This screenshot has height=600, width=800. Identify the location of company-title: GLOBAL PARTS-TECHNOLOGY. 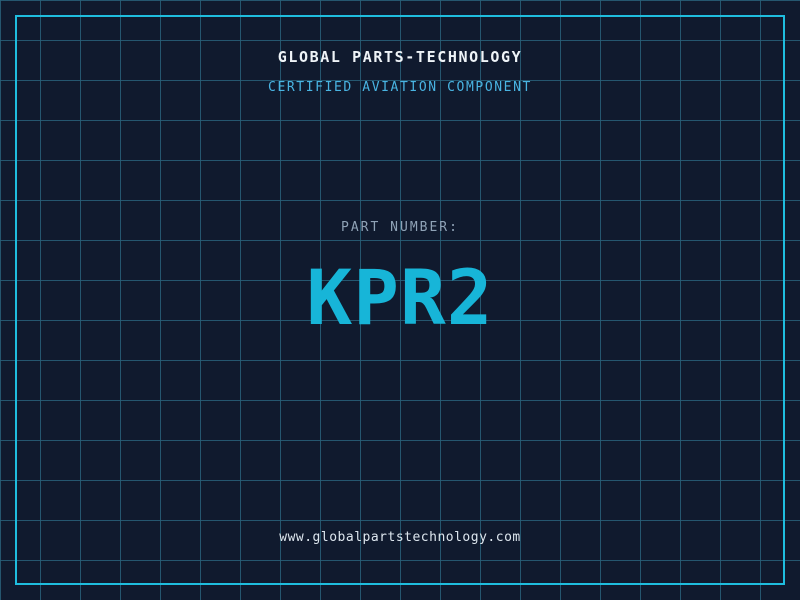
(400, 57).